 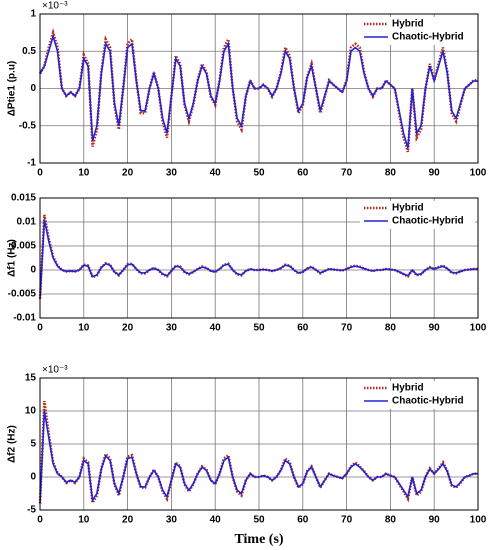 I want to click on y-tick-label: -1, so click(x=31, y=163).